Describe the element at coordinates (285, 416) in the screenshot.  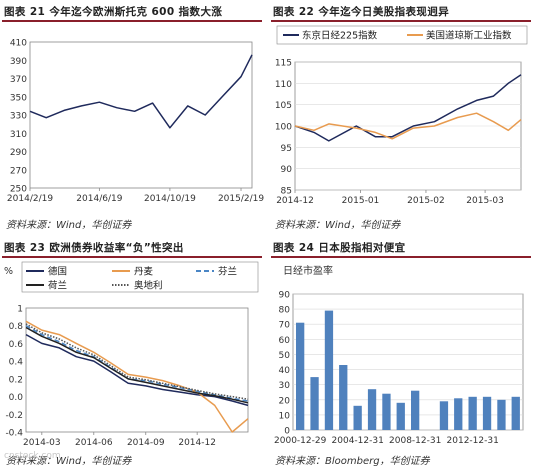
I see `y-tick-label: 10` at that location.